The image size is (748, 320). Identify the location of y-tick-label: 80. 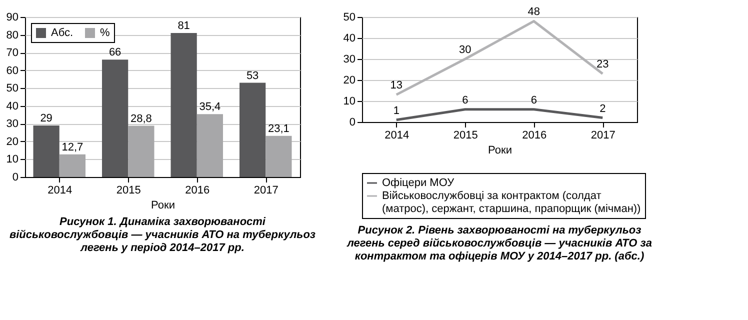
(12, 35).